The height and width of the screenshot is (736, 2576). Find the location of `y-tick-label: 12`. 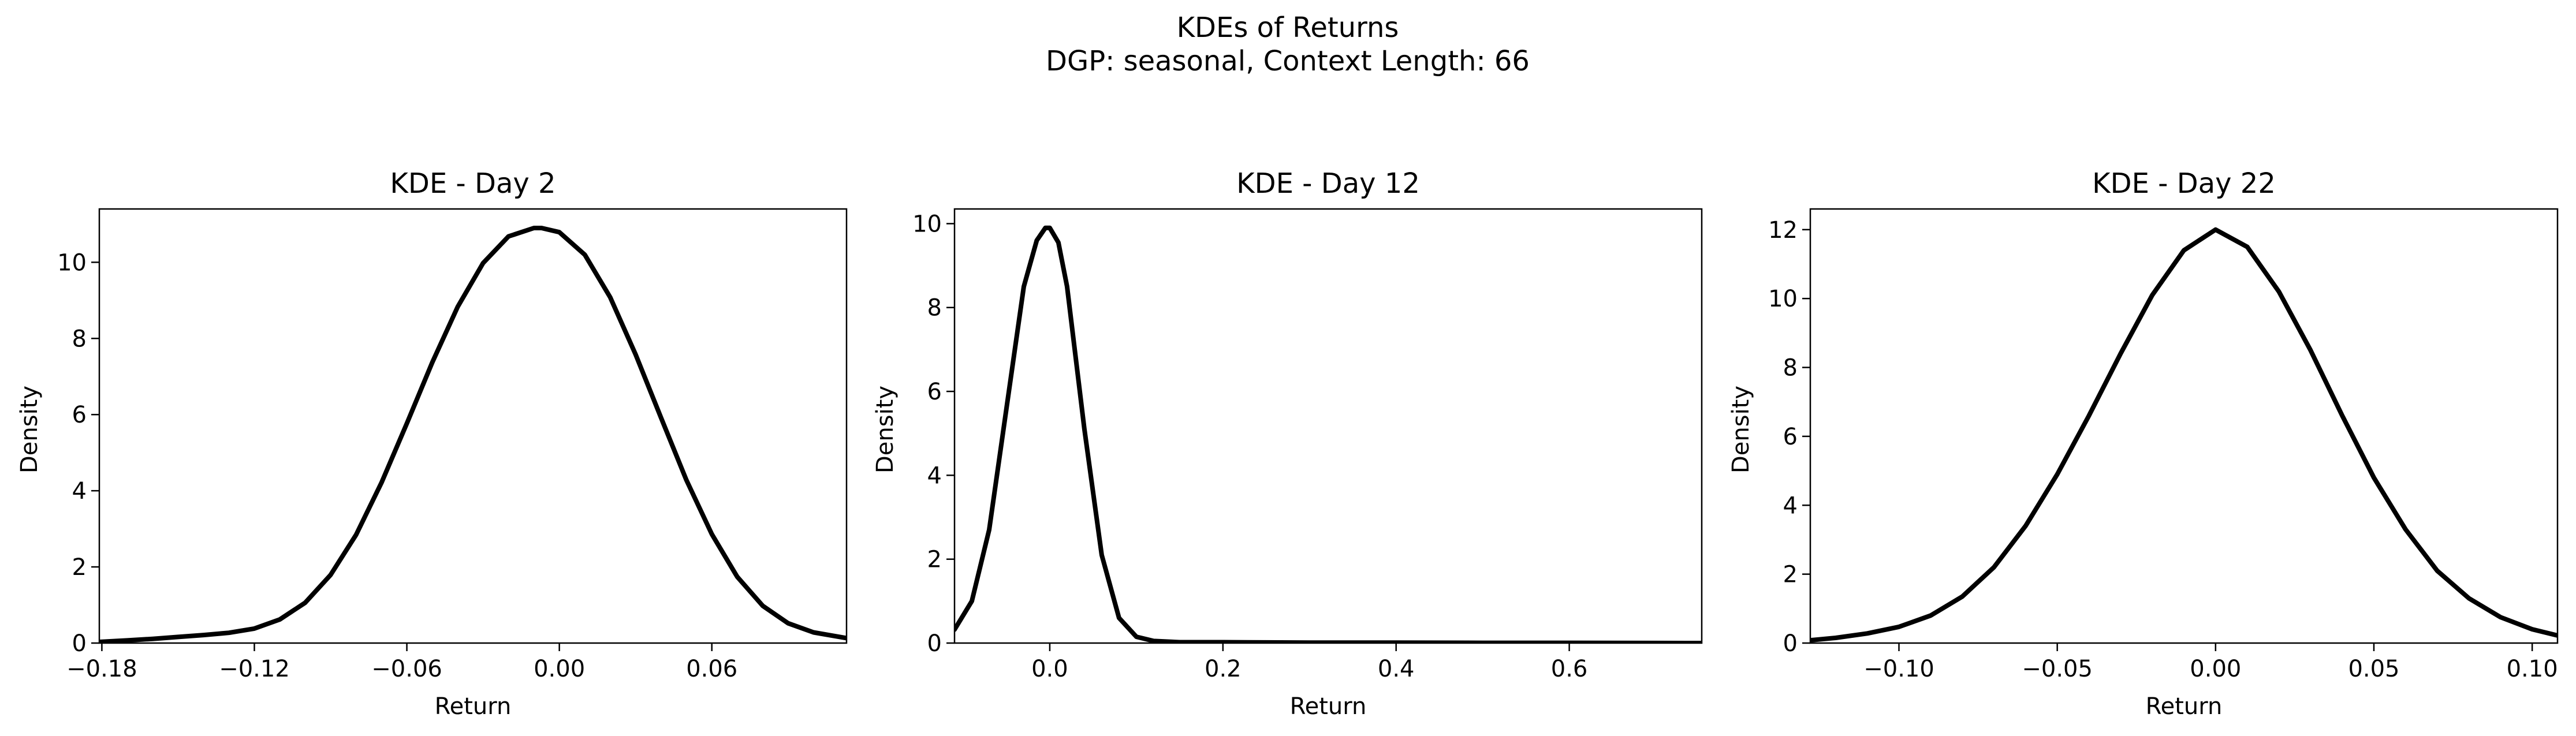

y-tick-label: 12 is located at coordinates (1783, 230).